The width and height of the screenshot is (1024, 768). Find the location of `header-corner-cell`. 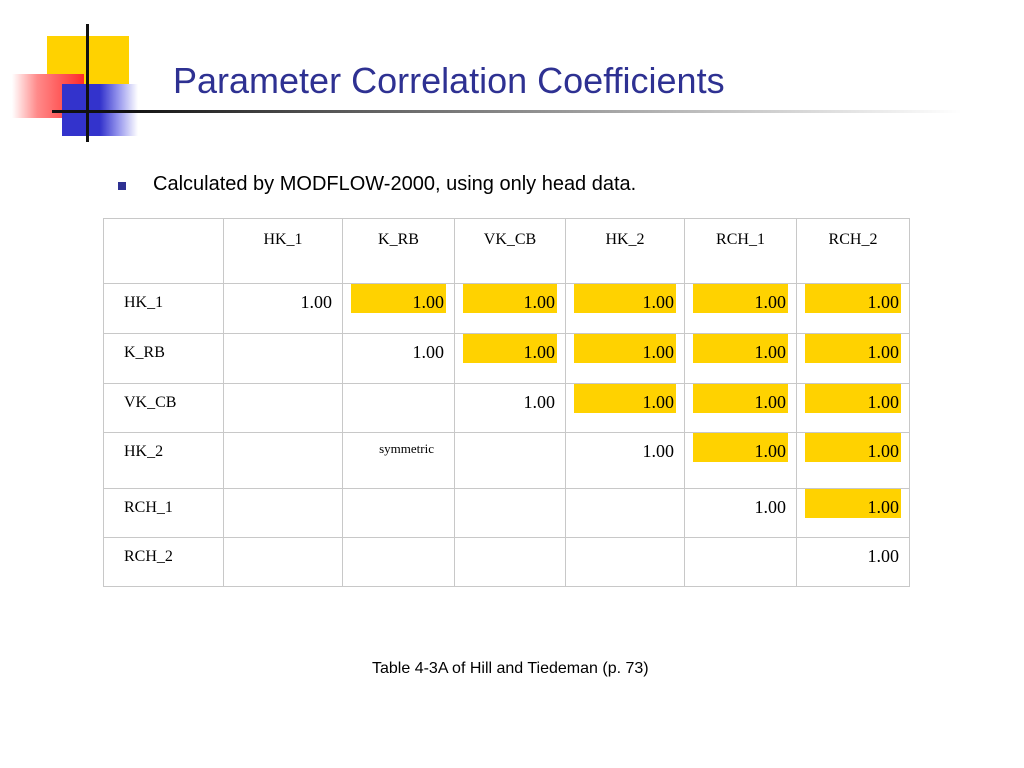

header-corner-cell is located at coordinates (163, 251).